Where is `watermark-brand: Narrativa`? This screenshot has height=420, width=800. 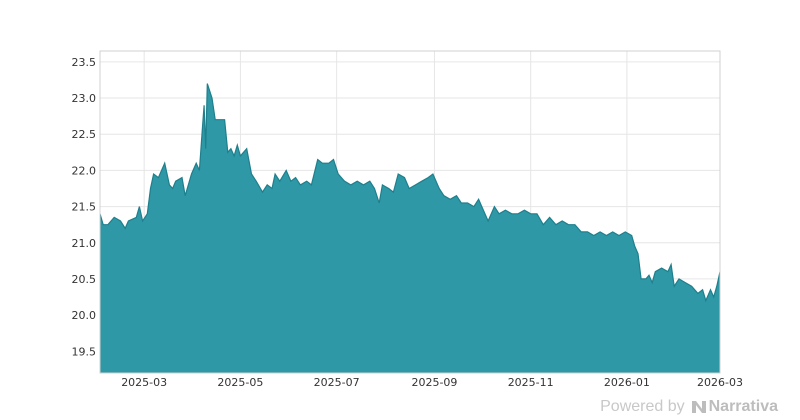 watermark-brand: Narrativa is located at coordinates (734, 407).